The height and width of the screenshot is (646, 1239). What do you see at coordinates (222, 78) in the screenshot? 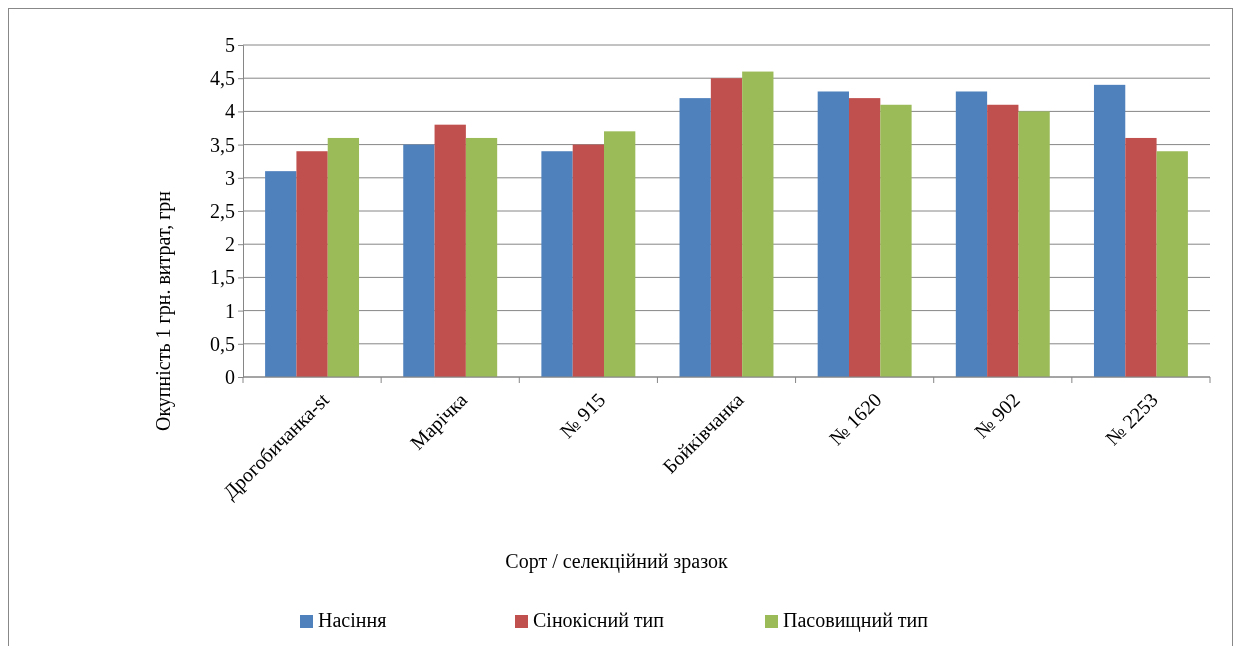
I see `y-tick-label: 4,5` at bounding box center [222, 78].